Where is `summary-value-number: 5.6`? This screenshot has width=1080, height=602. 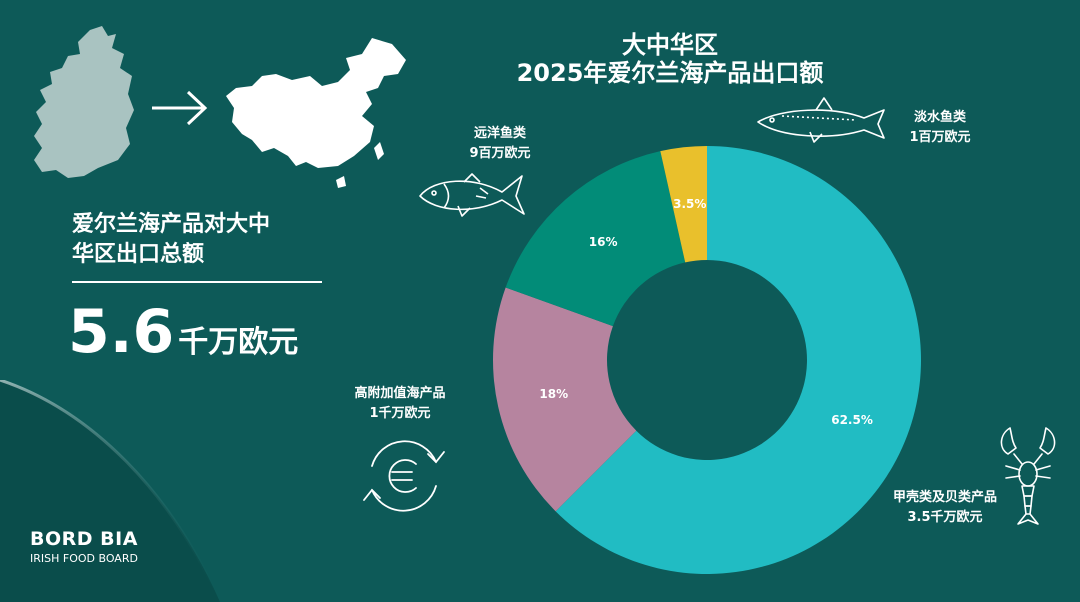
summary-value-number: 5.6 is located at coordinates (121, 332).